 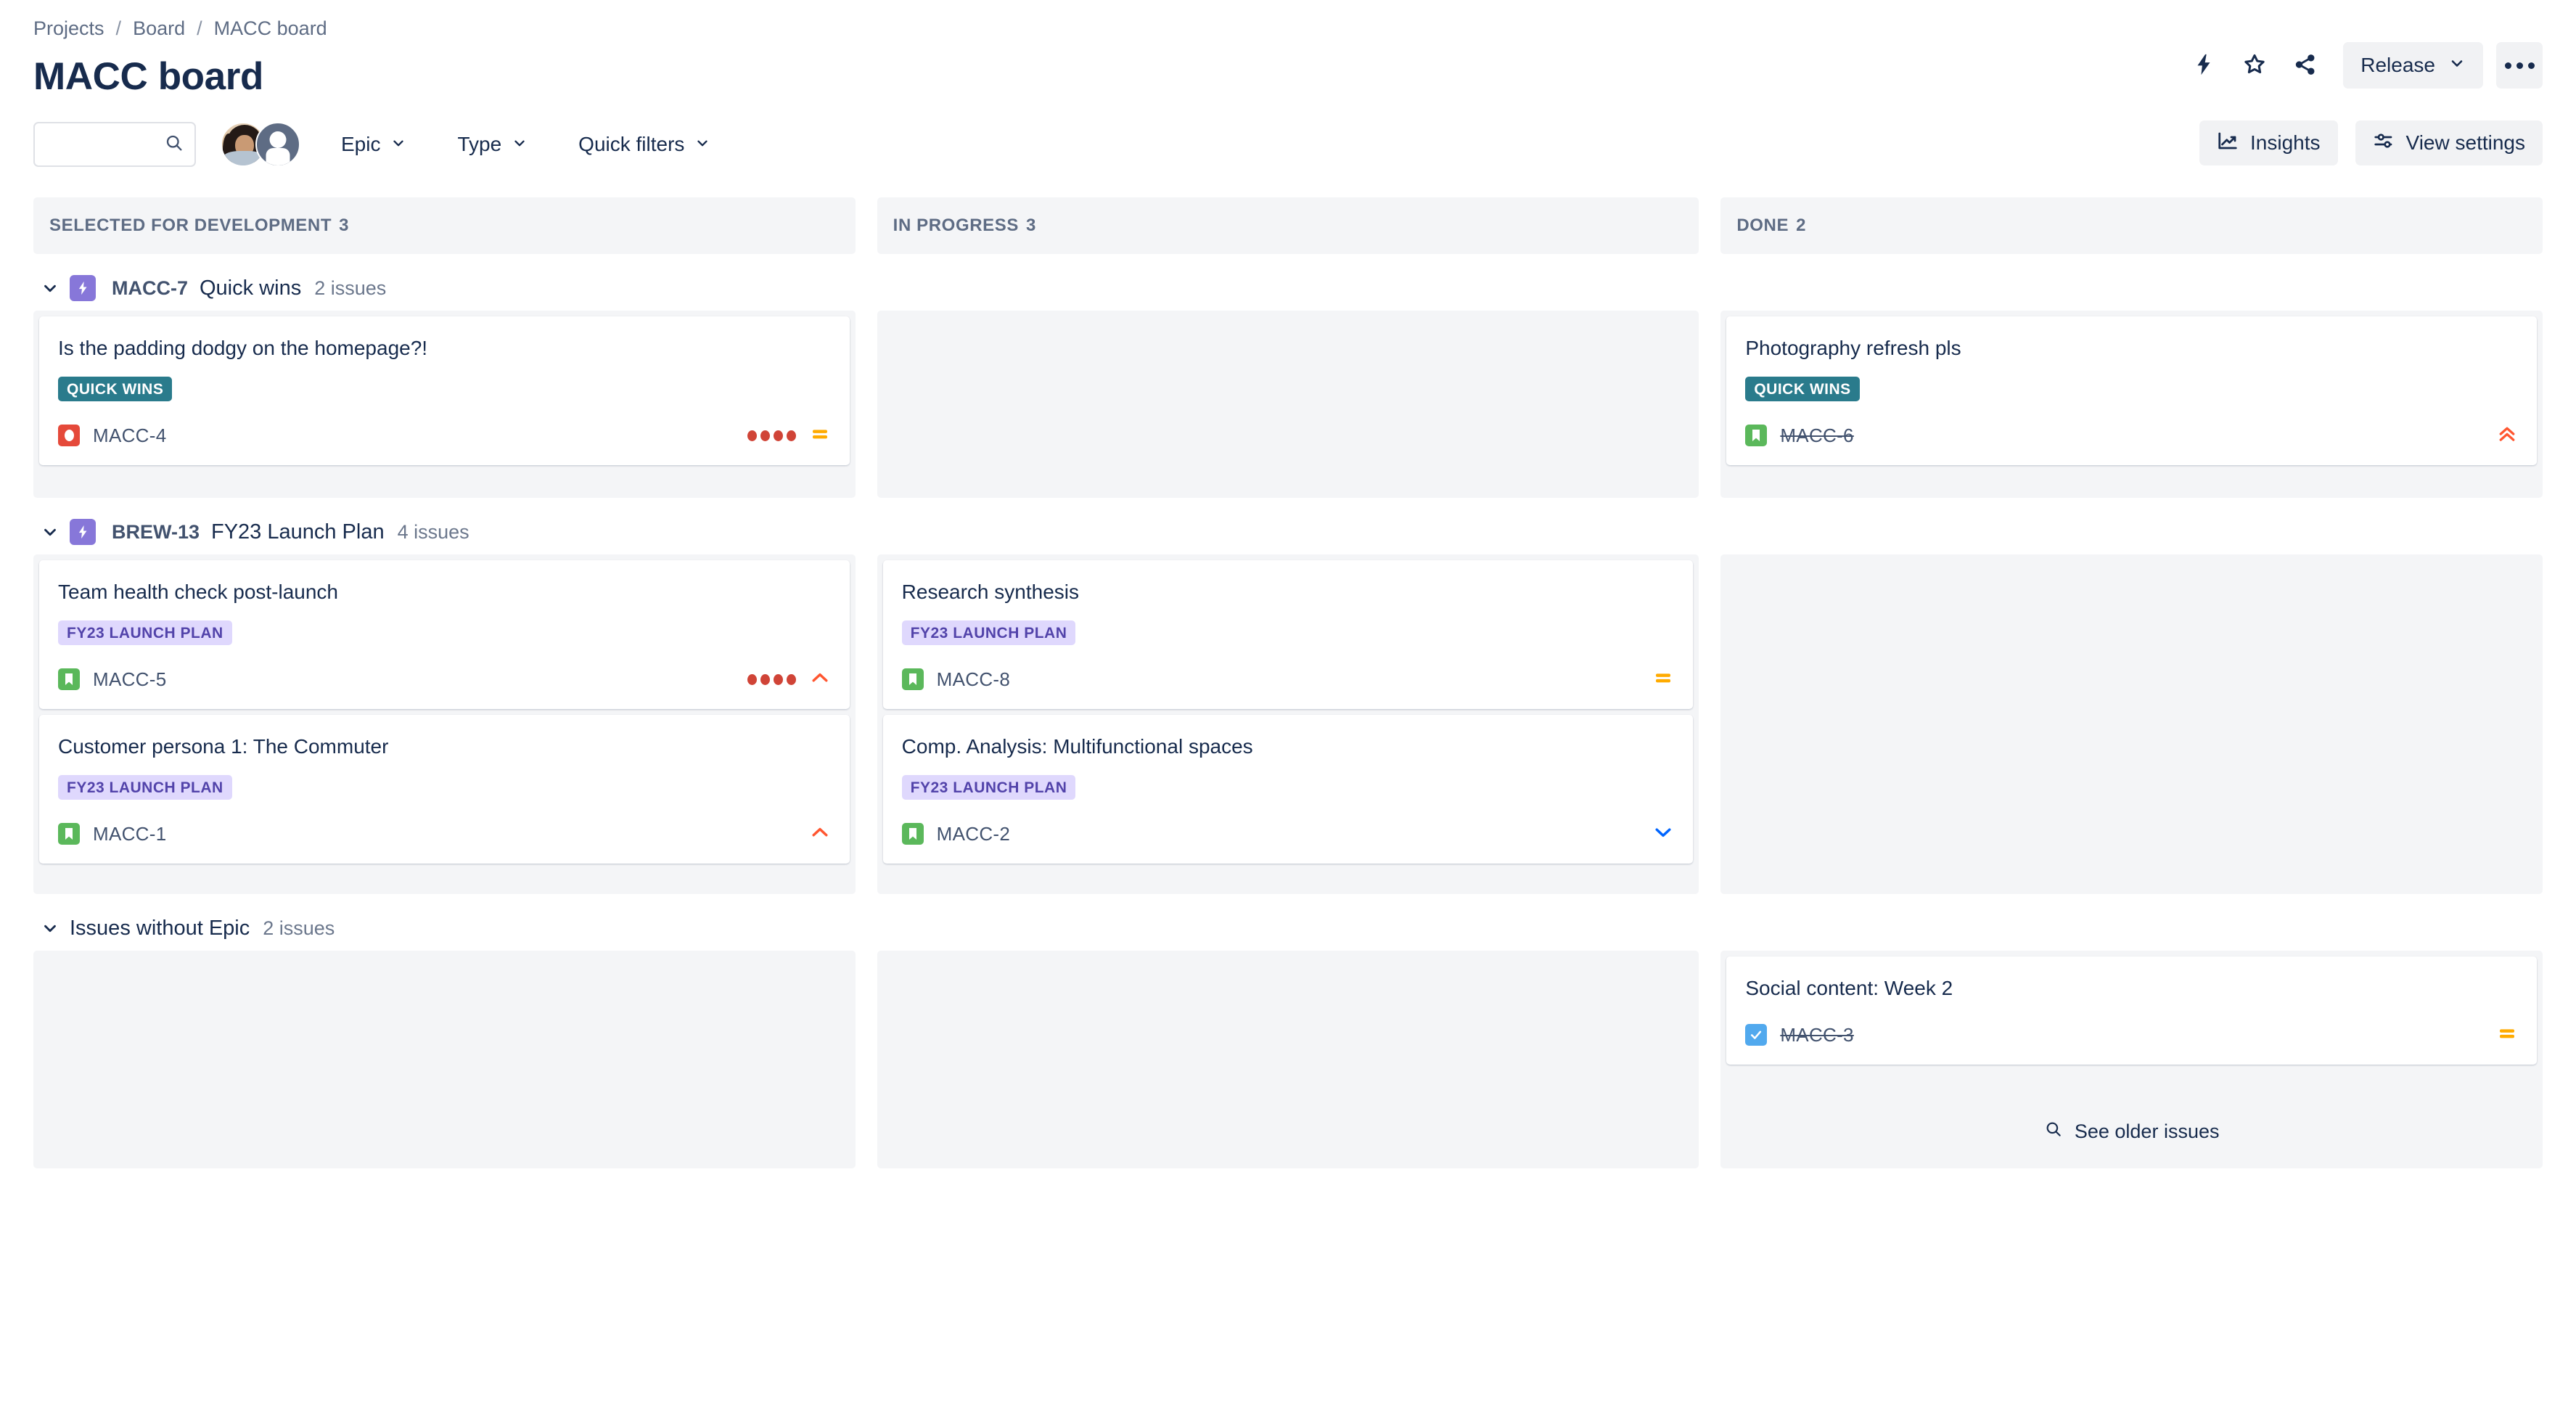 I want to click on board-view-actions: Insights View settings, so click(x=2371, y=143).